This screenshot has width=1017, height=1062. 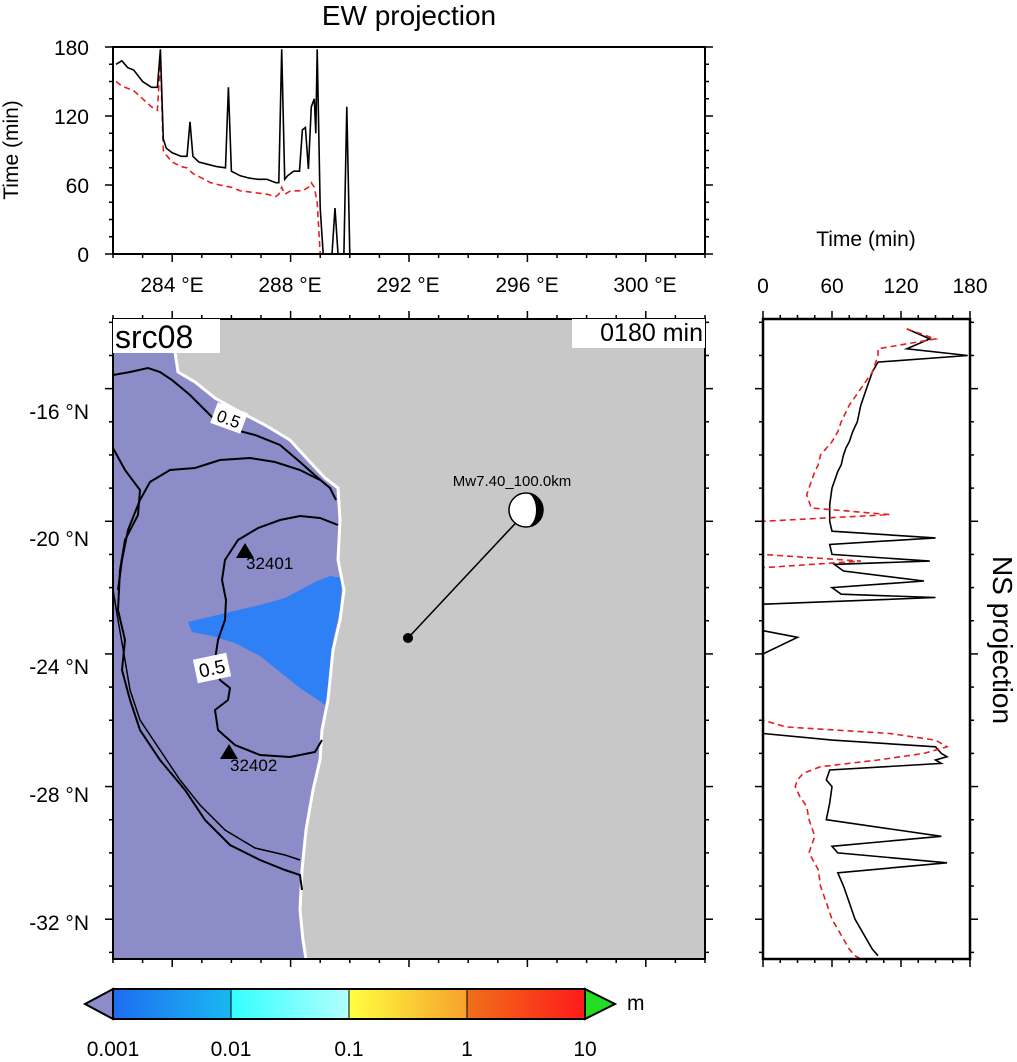 I want to click on ns-frame, so click(x=866, y=639).